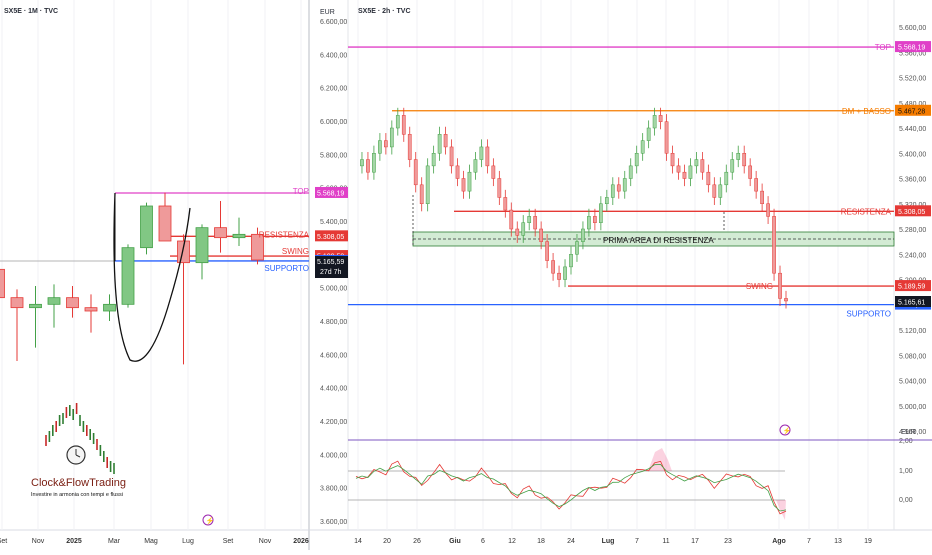 This screenshot has height=555, width=932. What do you see at coordinates (912, 356) in the screenshot?
I see `right-y-tick: 5.080,00` at bounding box center [912, 356].